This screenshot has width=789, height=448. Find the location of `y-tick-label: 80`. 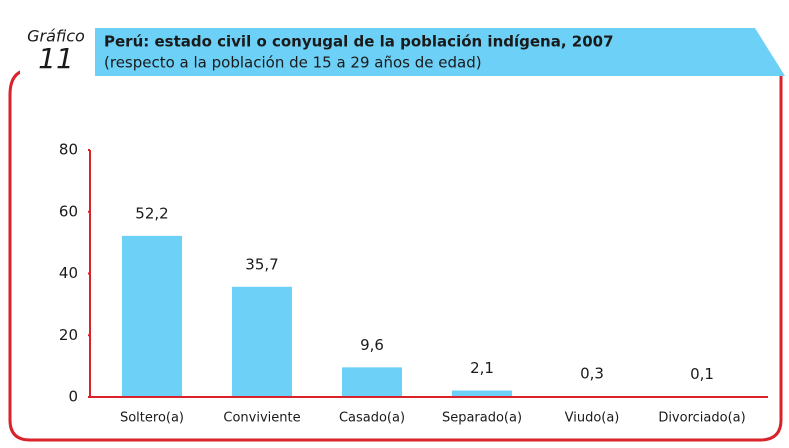

y-tick-label: 80 is located at coordinates (68, 150).